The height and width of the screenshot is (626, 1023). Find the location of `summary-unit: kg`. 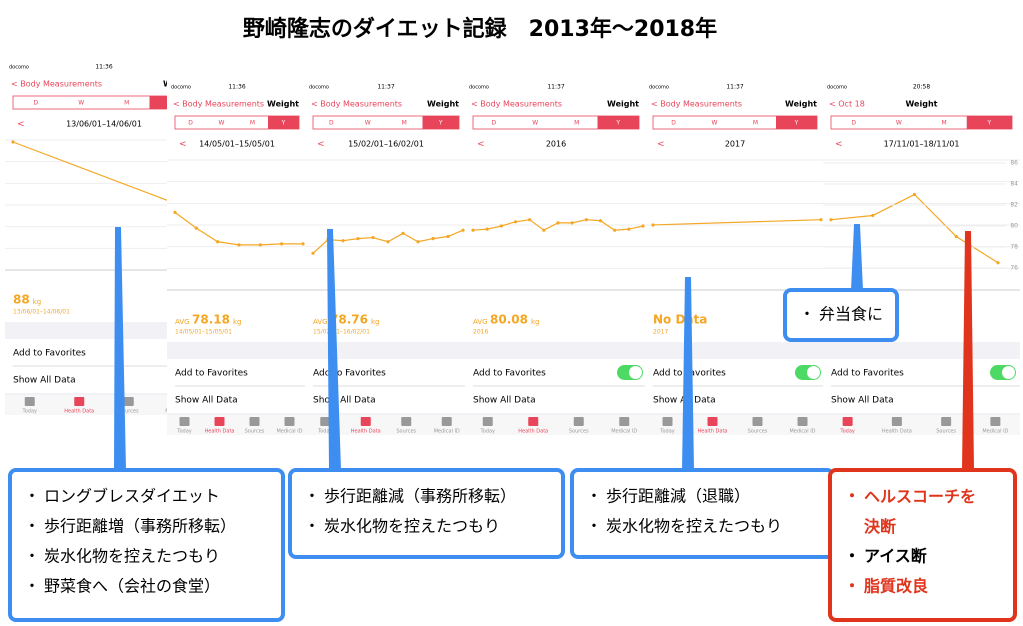

summary-unit: kg is located at coordinates (237, 322).